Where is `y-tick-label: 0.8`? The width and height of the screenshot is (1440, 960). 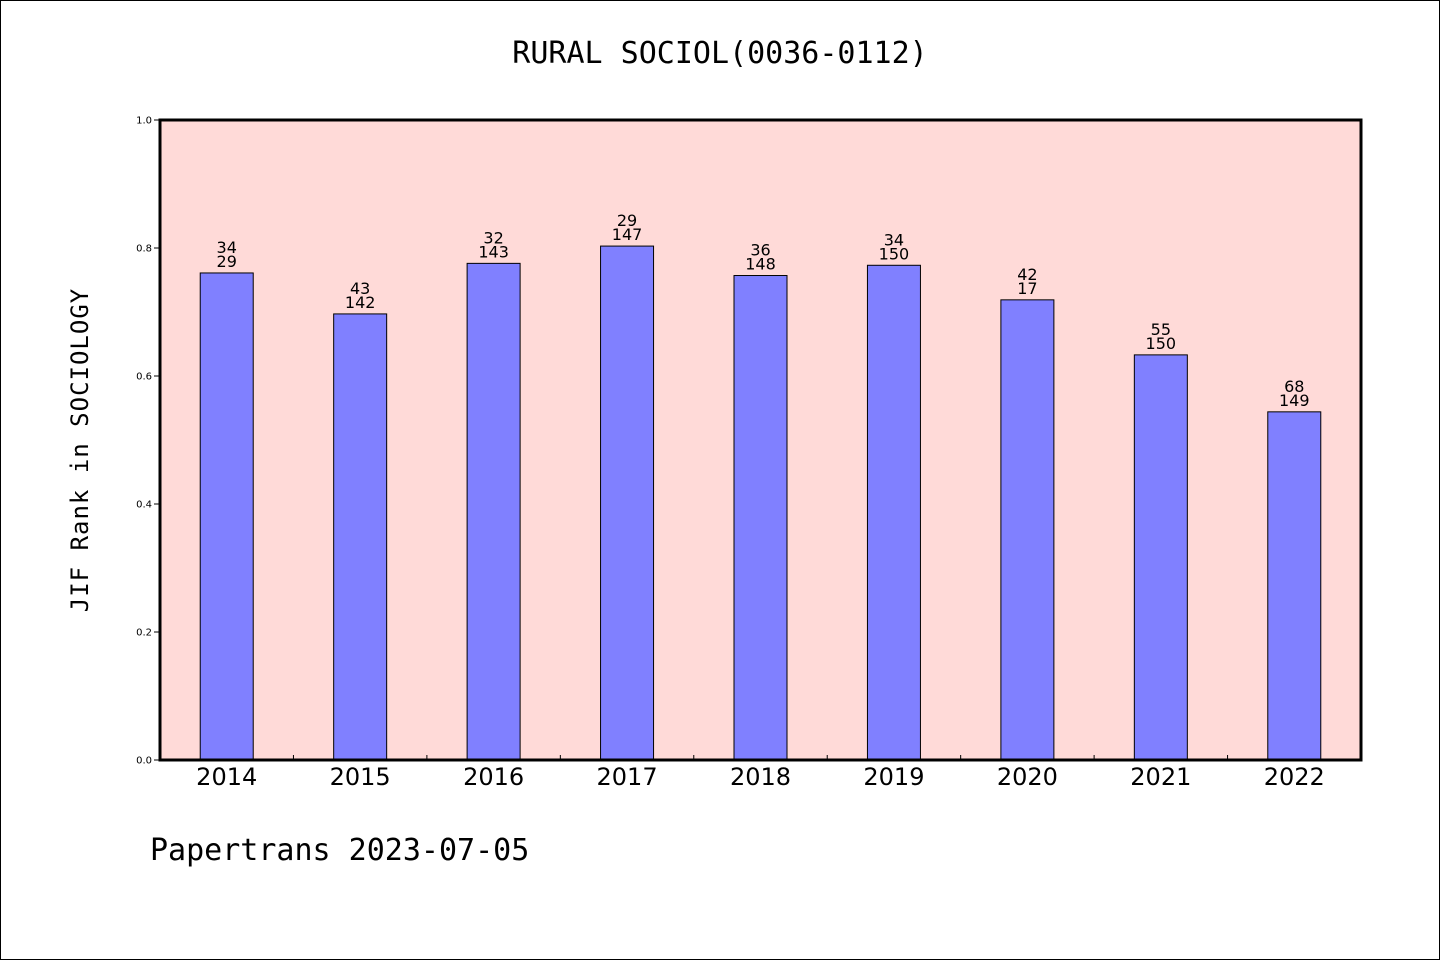
y-tick-label: 0.8 is located at coordinates (144, 249).